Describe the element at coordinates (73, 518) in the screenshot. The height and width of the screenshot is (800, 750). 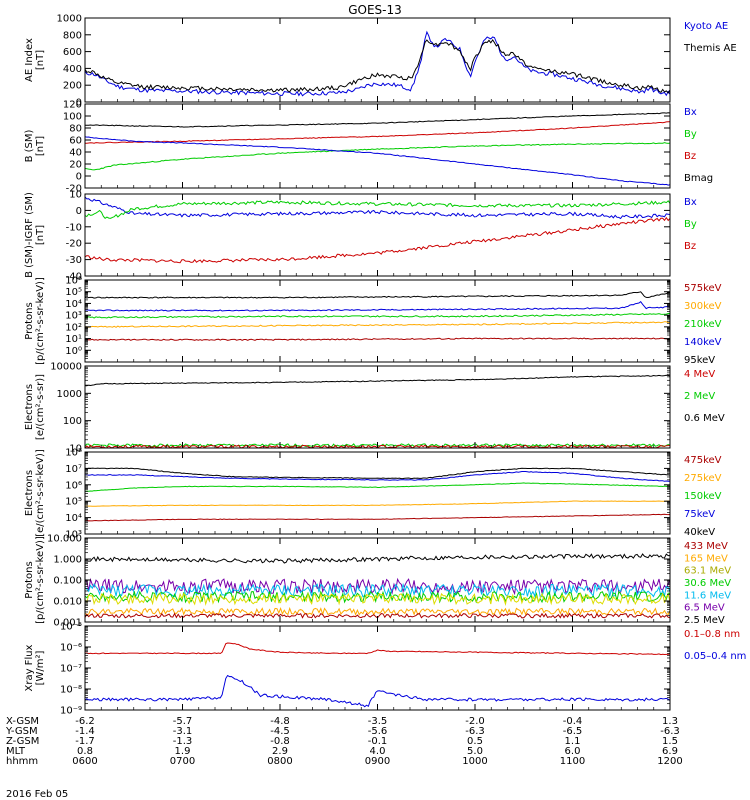
I see `y-tick-label: 10⁴` at that location.